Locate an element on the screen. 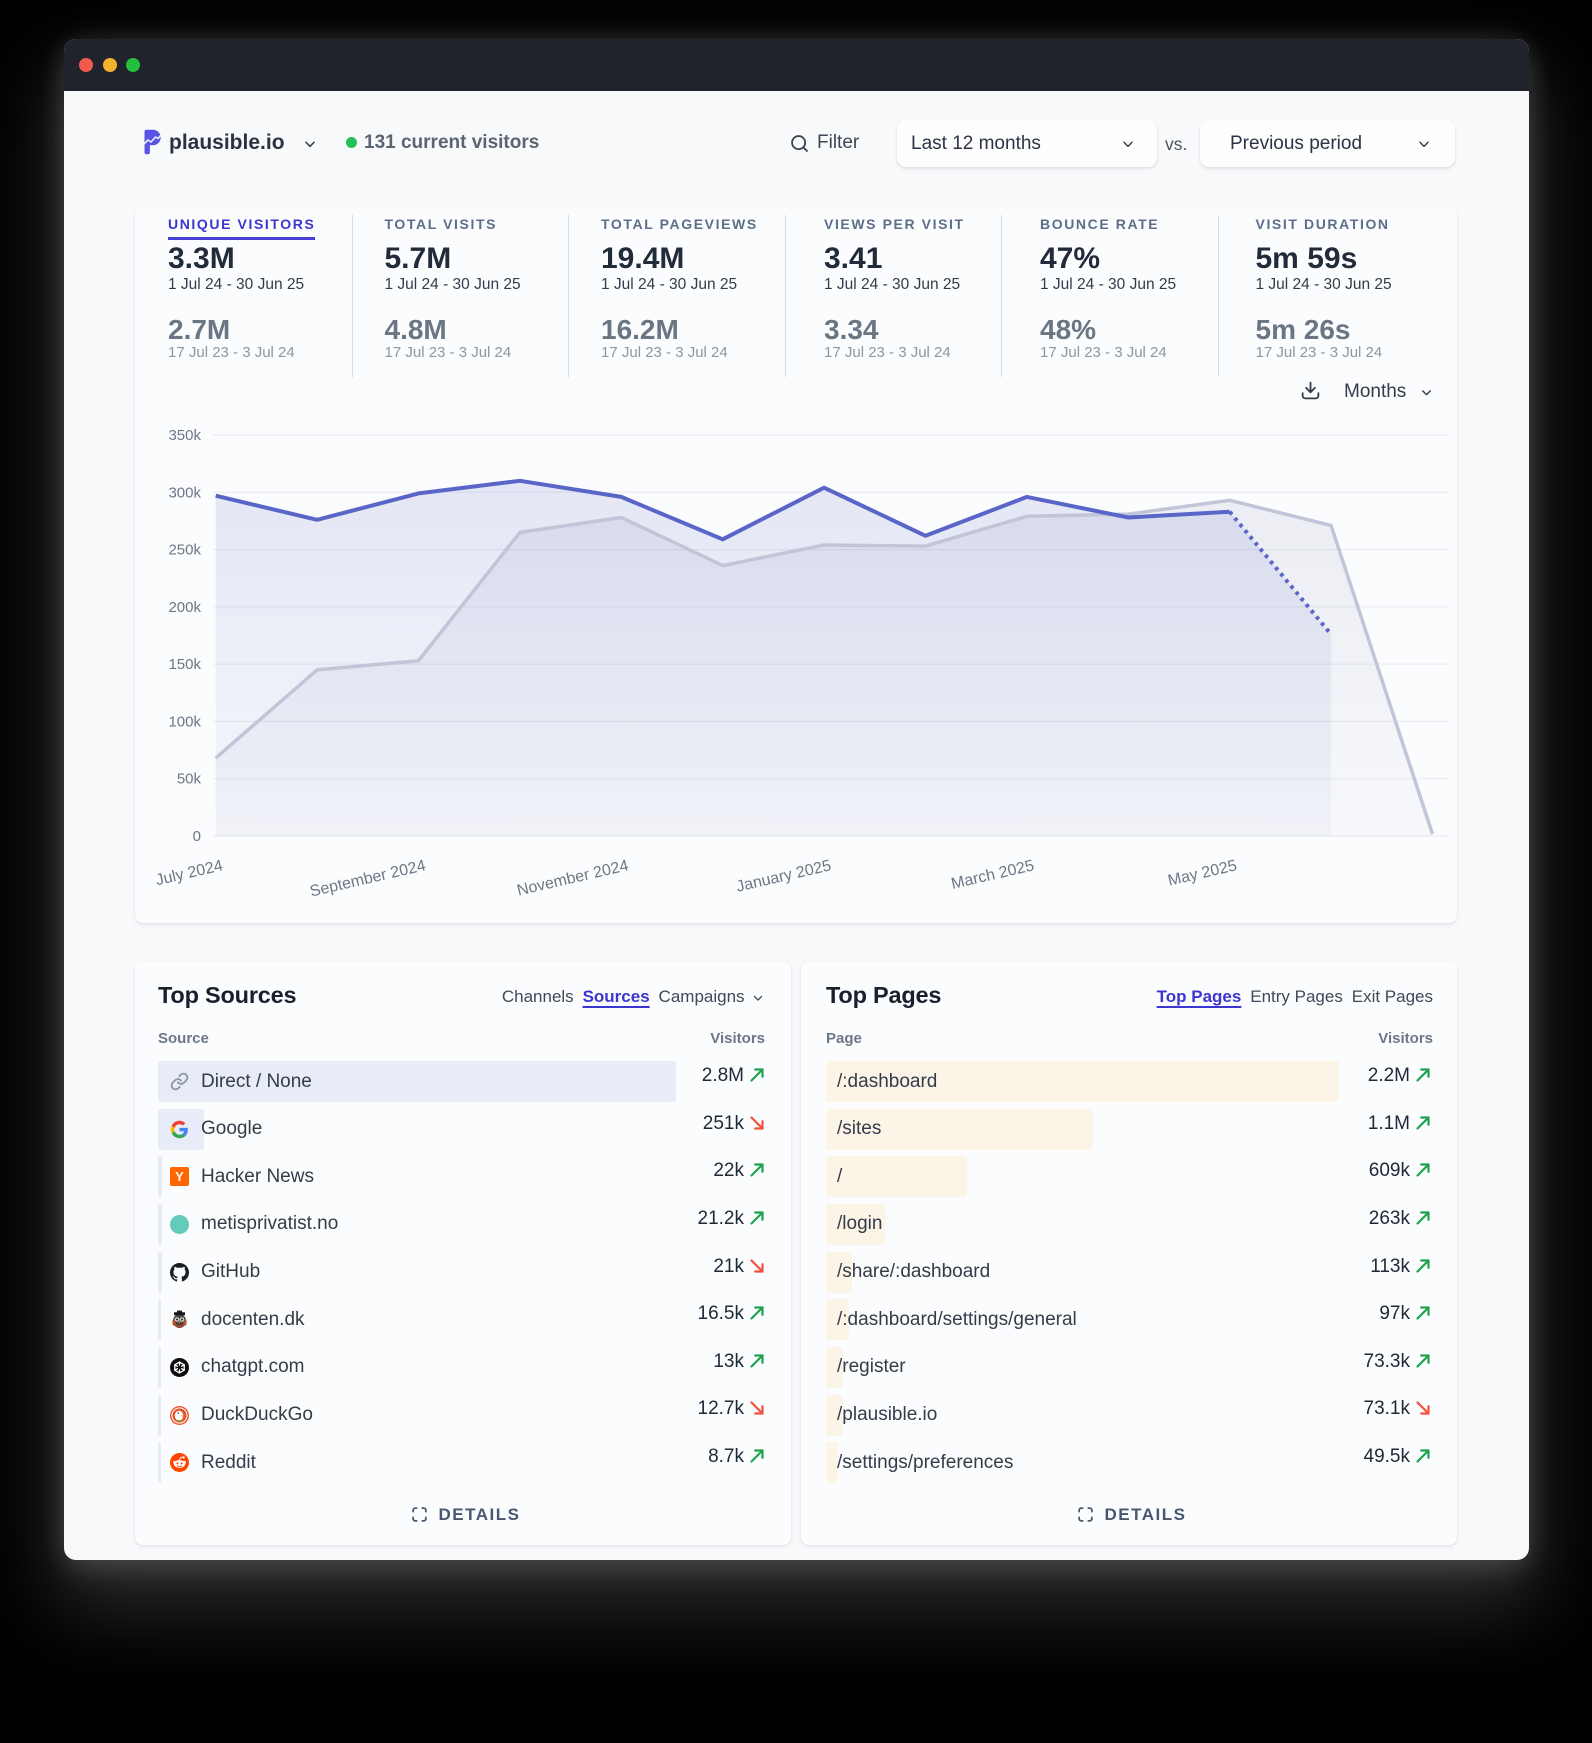  svg-text: March 2025 is located at coordinates (993, 875).